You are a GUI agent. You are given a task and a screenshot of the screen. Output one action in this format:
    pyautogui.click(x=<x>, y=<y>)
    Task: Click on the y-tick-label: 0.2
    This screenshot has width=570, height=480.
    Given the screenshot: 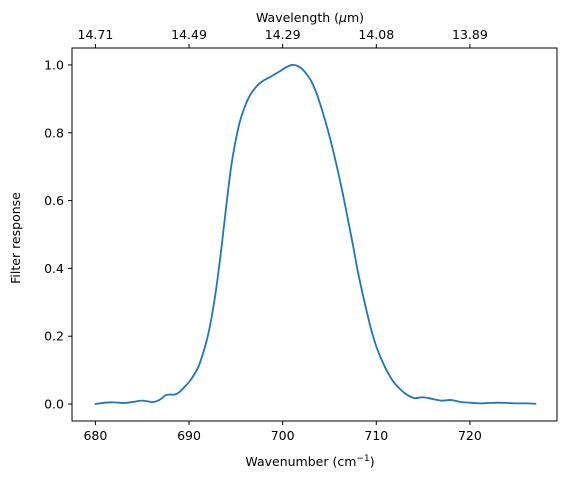 What is the action you would take?
    pyautogui.click(x=54, y=336)
    